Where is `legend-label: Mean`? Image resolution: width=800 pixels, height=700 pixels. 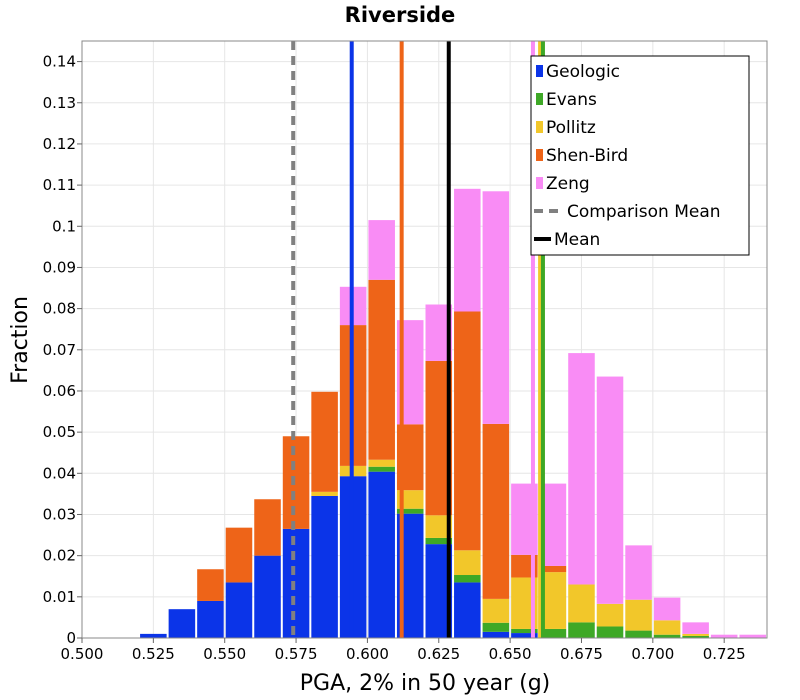
legend-label: Mean is located at coordinates (577, 240).